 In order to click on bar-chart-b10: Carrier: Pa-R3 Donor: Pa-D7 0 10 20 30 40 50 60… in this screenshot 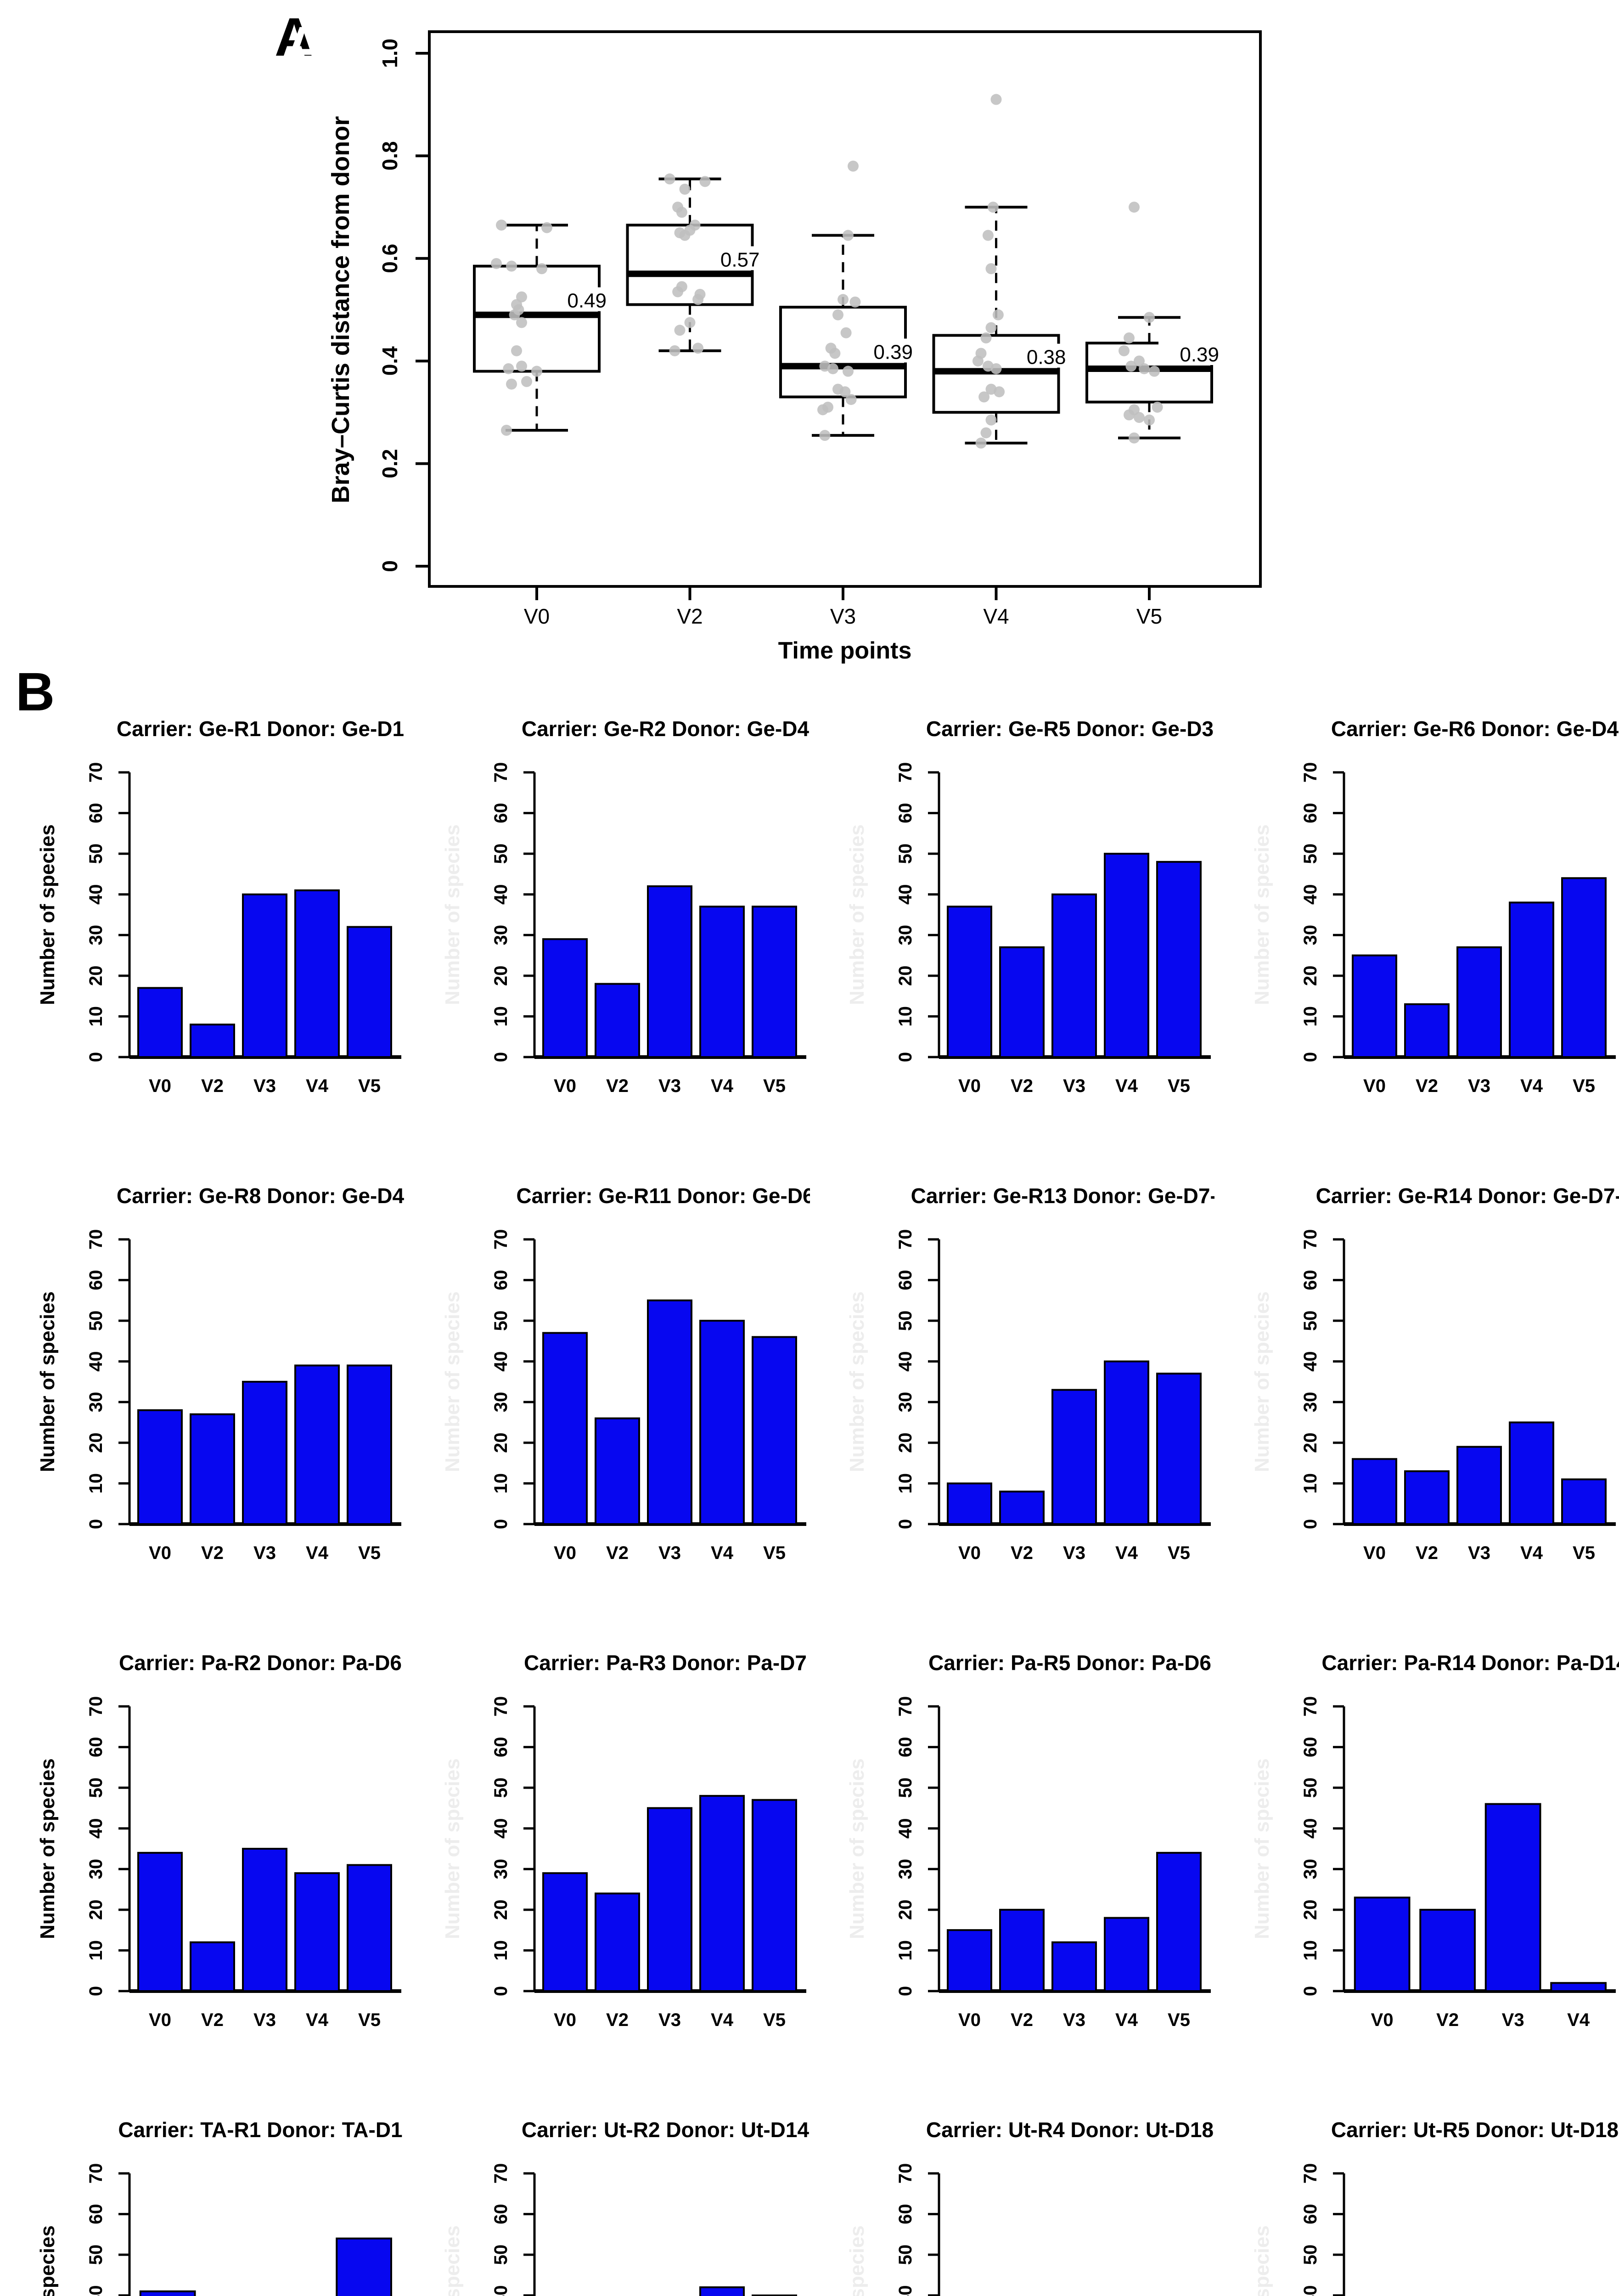, I will do `click(624, 1840)`.